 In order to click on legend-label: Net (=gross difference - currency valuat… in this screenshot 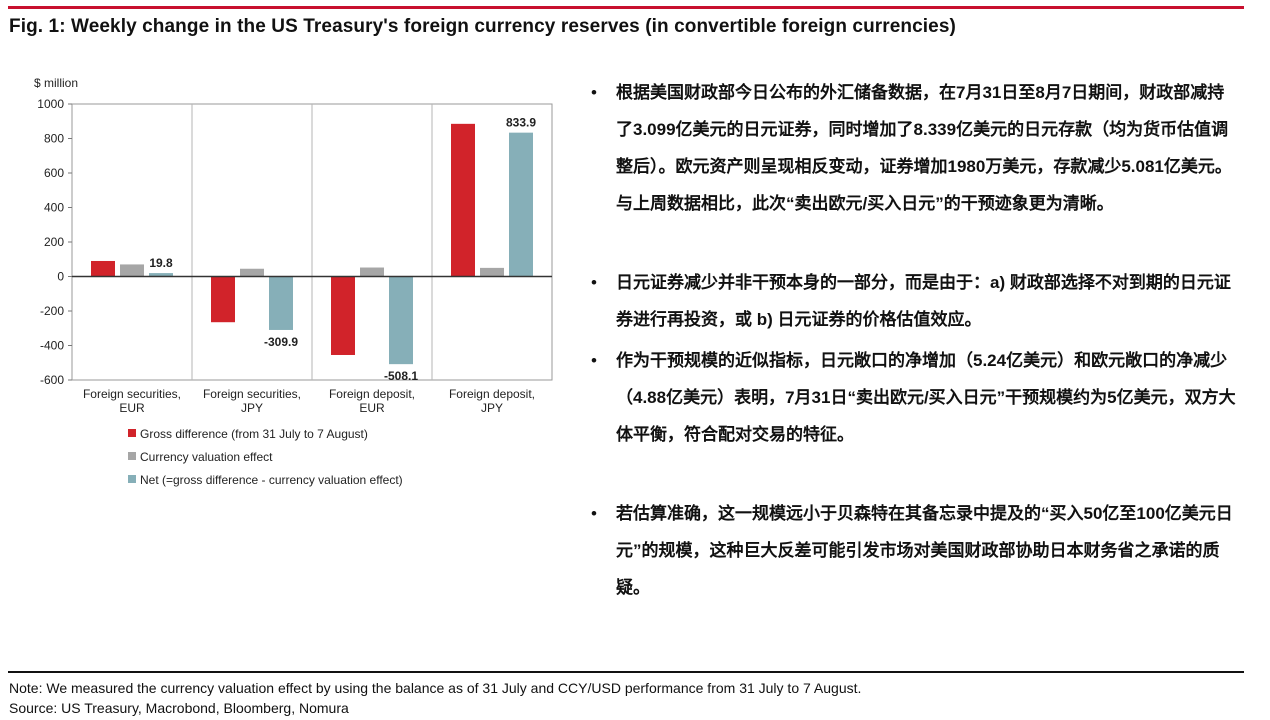, I will do `click(271, 480)`.